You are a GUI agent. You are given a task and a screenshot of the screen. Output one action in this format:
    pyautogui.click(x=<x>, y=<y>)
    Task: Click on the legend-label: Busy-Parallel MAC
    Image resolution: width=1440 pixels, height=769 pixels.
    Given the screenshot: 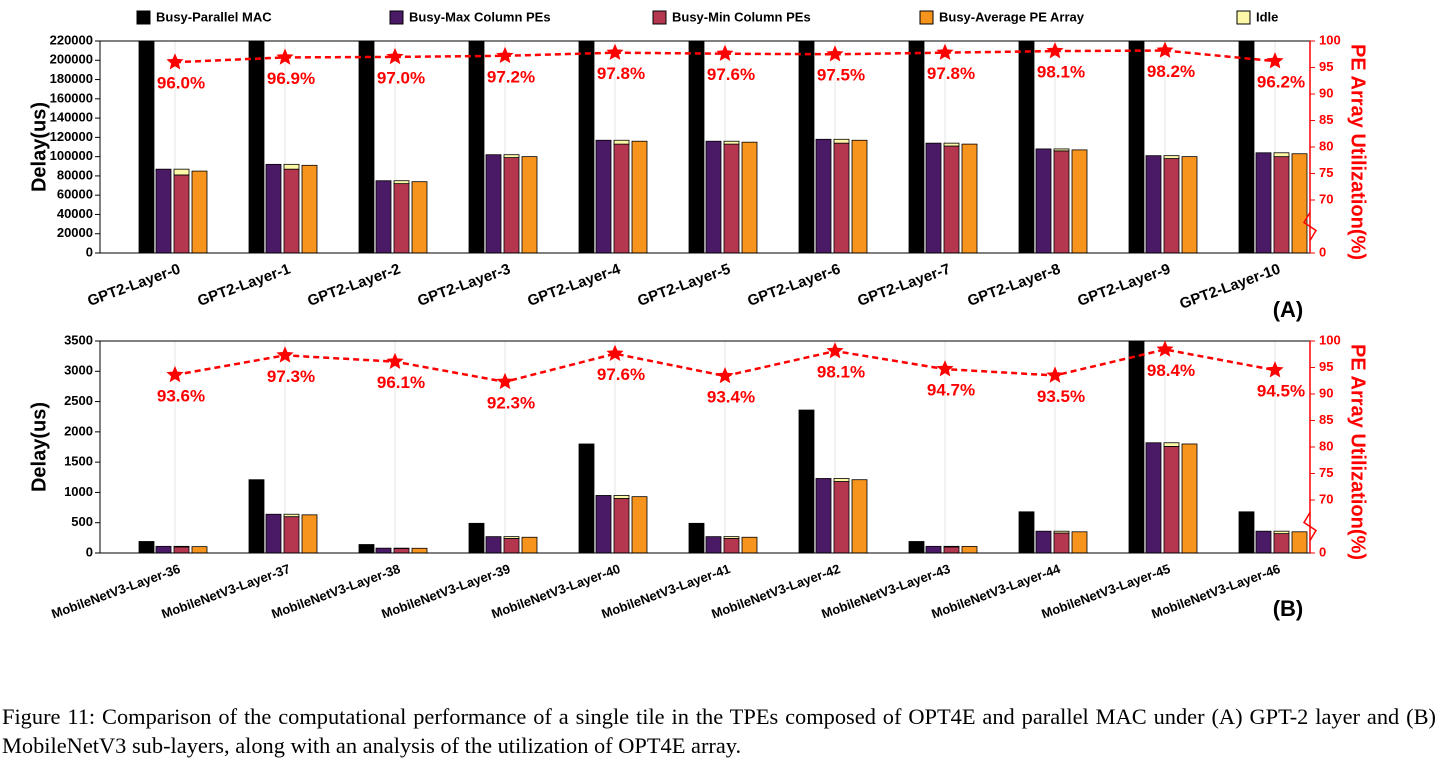 What is the action you would take?
    pyautogui.click(x=214, y=16)
    